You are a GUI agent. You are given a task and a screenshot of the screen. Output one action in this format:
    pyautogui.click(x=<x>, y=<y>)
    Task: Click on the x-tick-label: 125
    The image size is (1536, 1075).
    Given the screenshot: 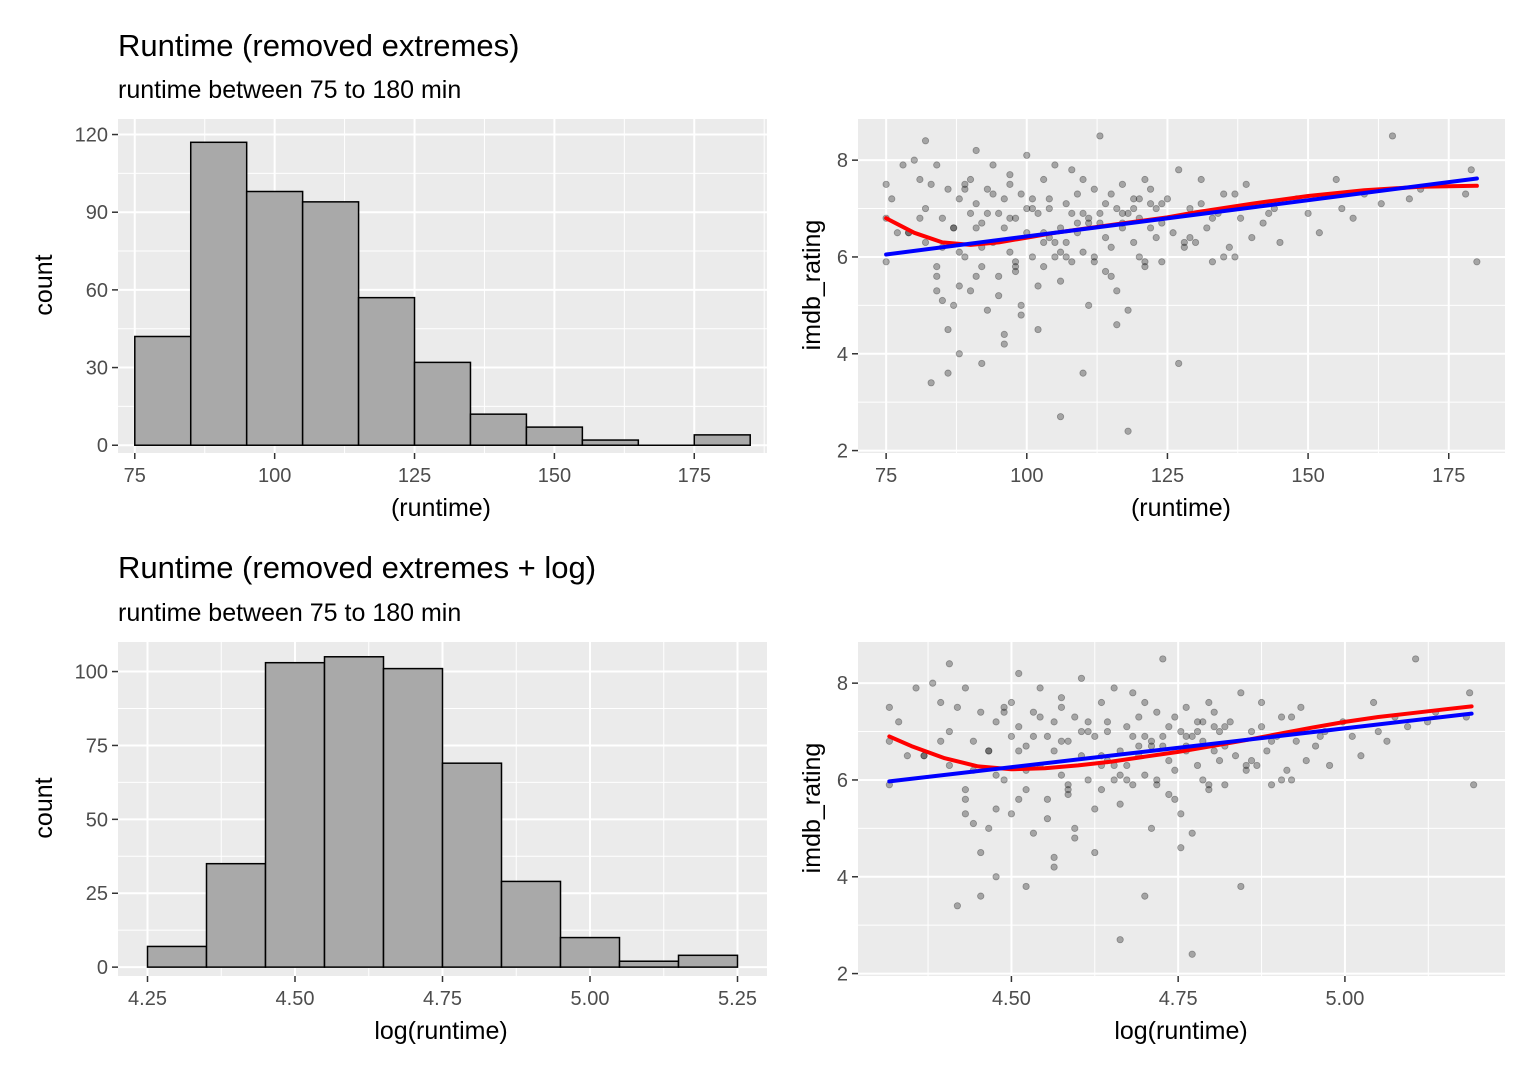 What is the action you would take?
    pyautogui.click(x=1167, y=476)
    